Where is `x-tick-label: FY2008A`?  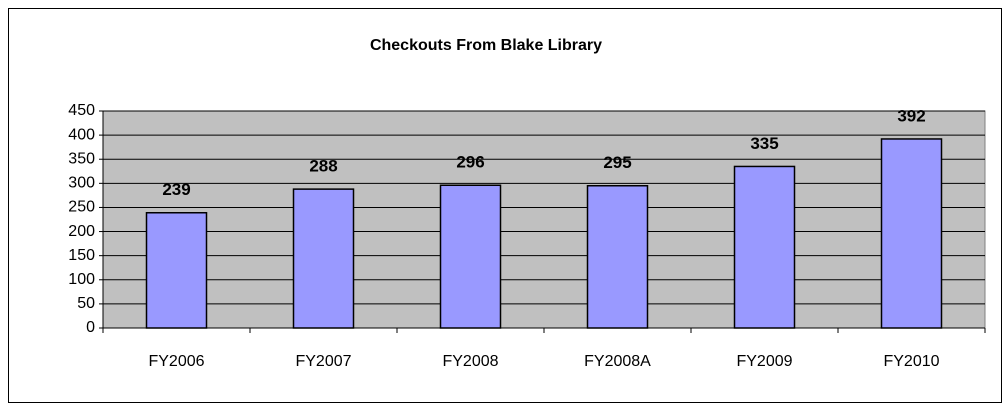 x-tick-label: FY2008A is located at coordinates (617, 361).